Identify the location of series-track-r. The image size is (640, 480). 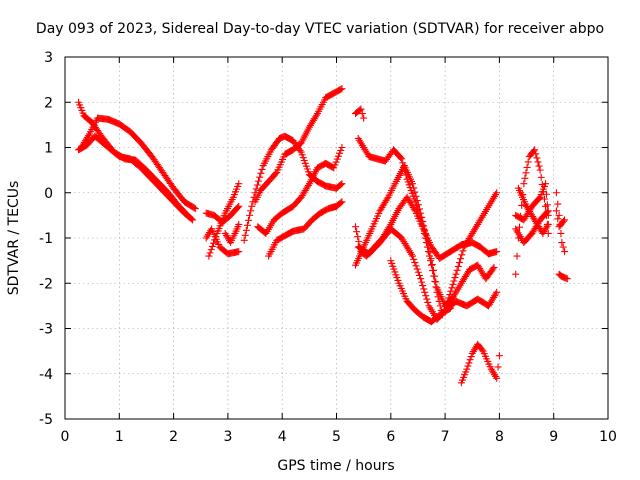
(480, 363).